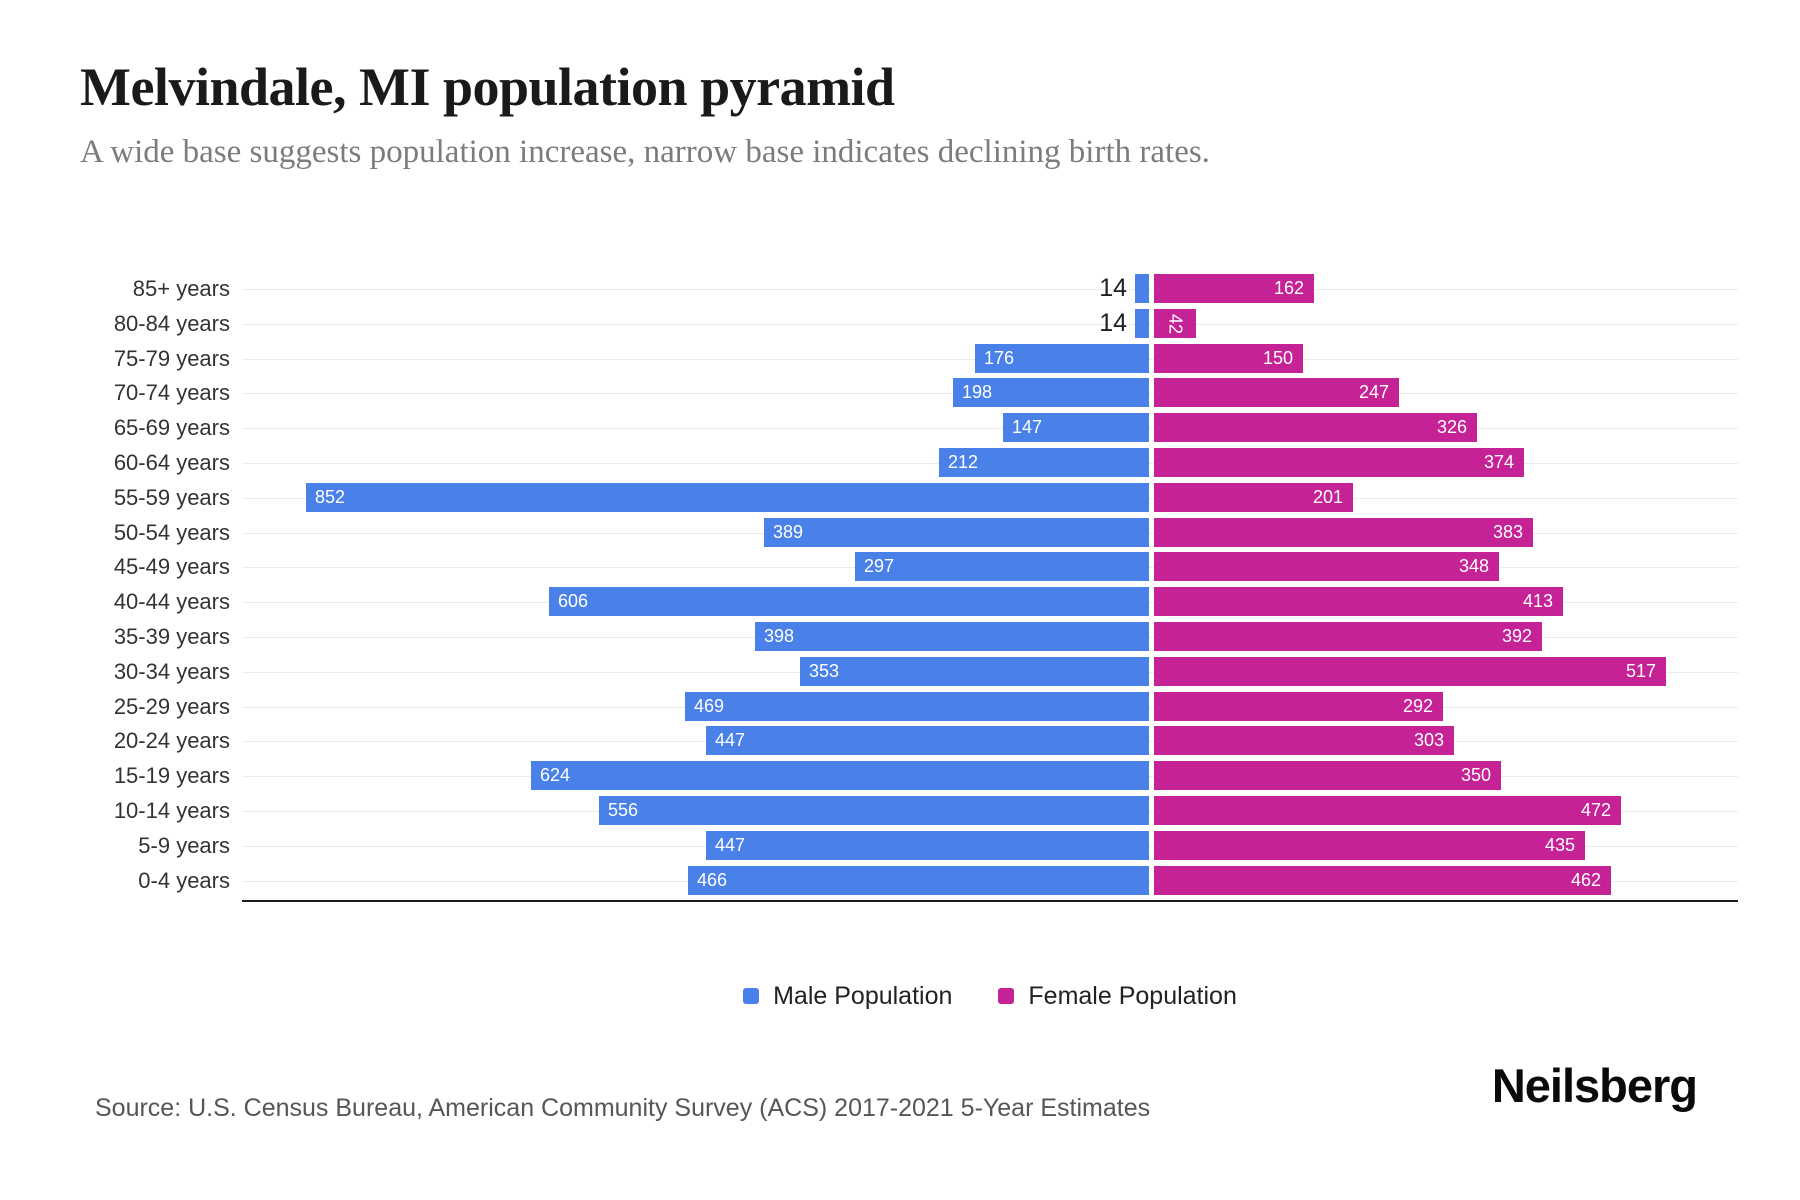 The width and height of the screenshot is (1800, 1200). I want to click on female-value-label: 303, so click(1428, 740).